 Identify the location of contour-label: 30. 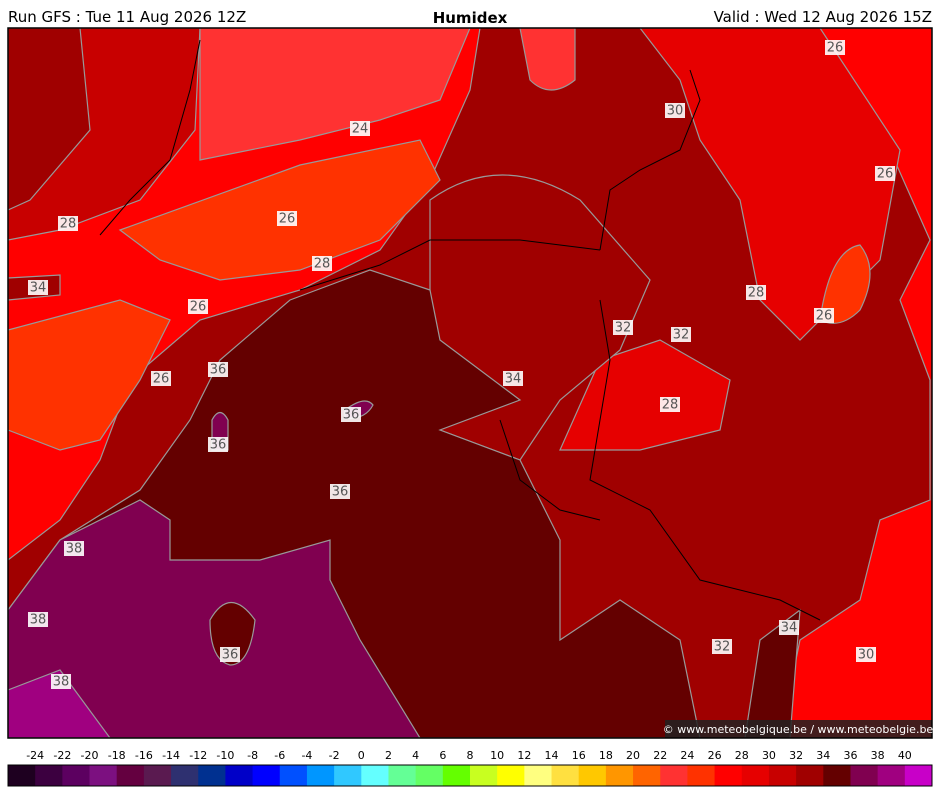
(866, 655).